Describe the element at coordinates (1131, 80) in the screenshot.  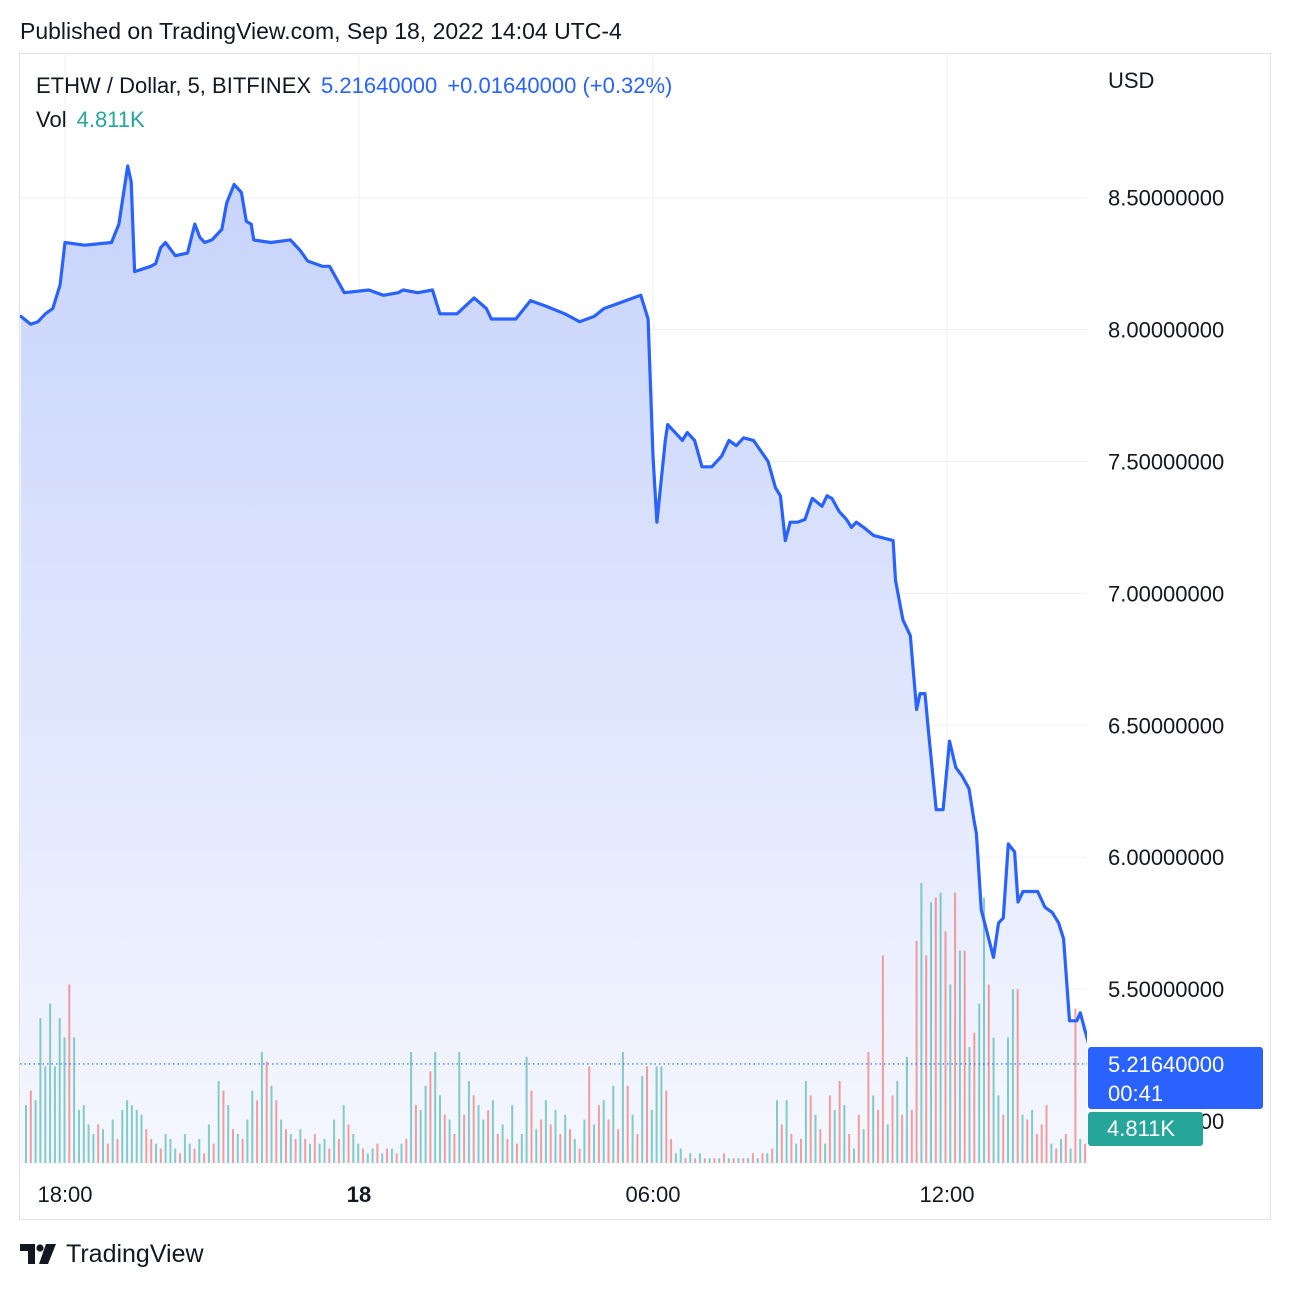
I see `currency-label: USD` at that location.